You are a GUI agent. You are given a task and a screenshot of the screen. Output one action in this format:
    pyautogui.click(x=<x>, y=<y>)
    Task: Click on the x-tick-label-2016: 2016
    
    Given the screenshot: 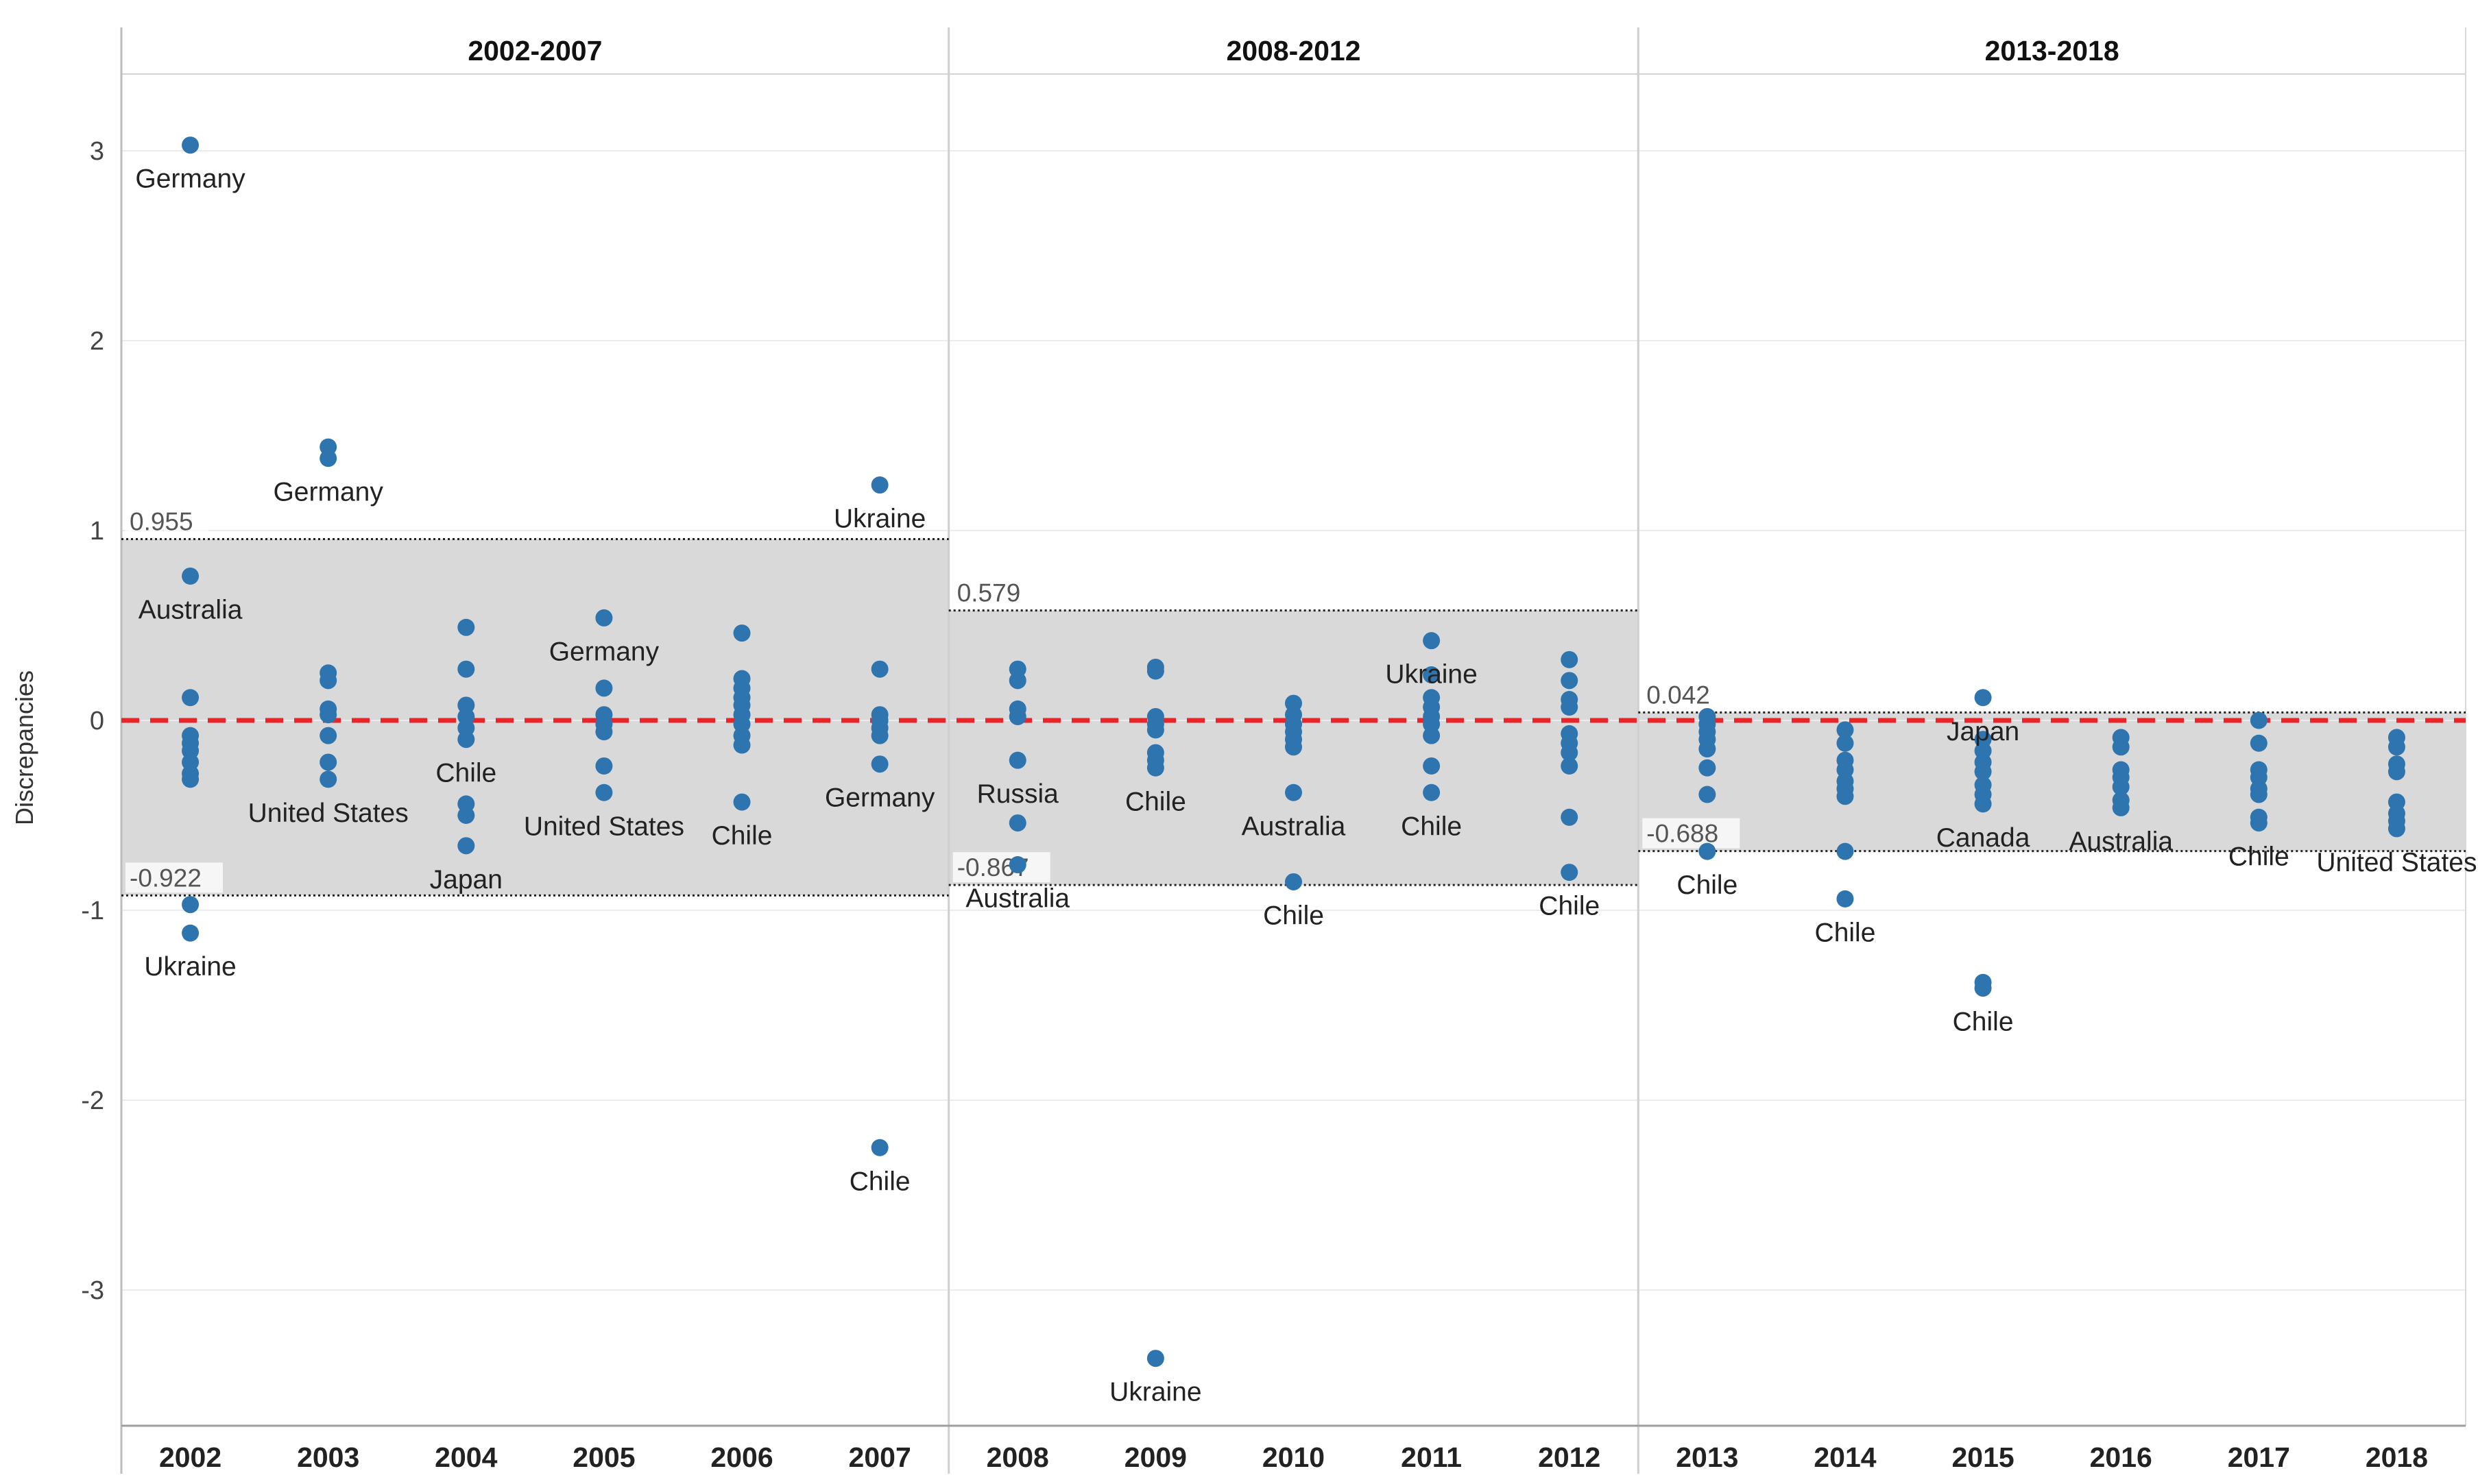 What is the action you would take?
    pyautogui.click(x=2121, y=1457)
    